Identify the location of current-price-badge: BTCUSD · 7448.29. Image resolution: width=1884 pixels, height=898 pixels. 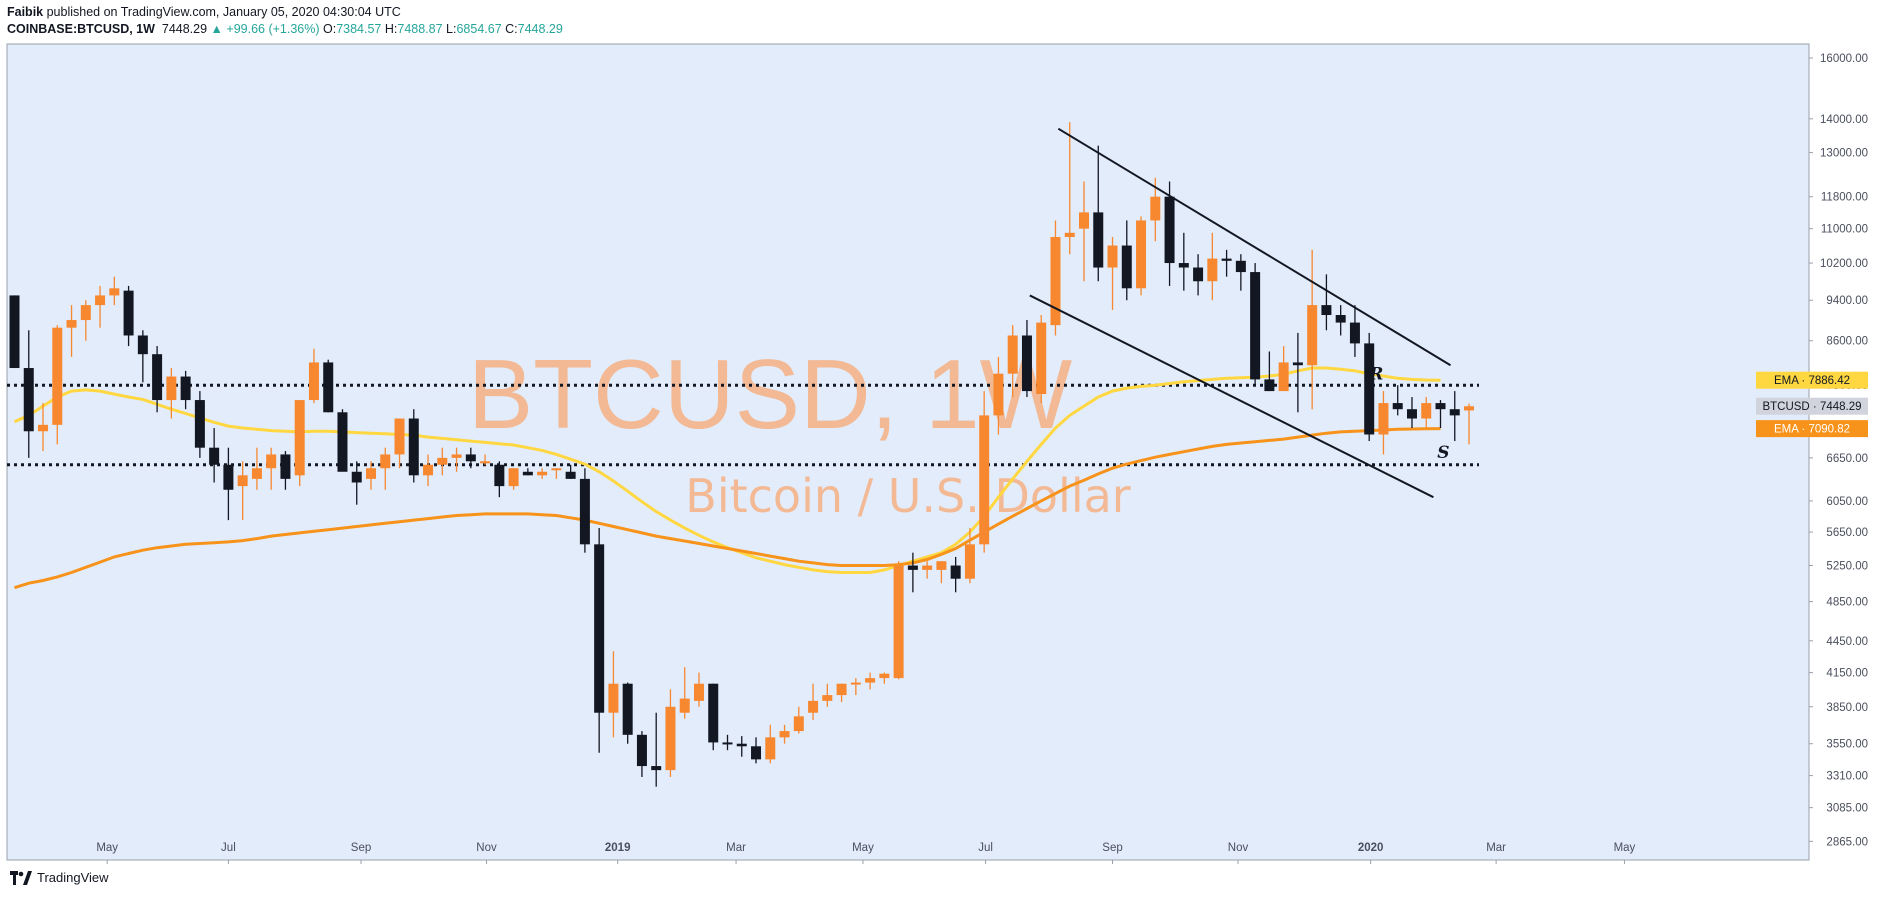
(1811, 407).